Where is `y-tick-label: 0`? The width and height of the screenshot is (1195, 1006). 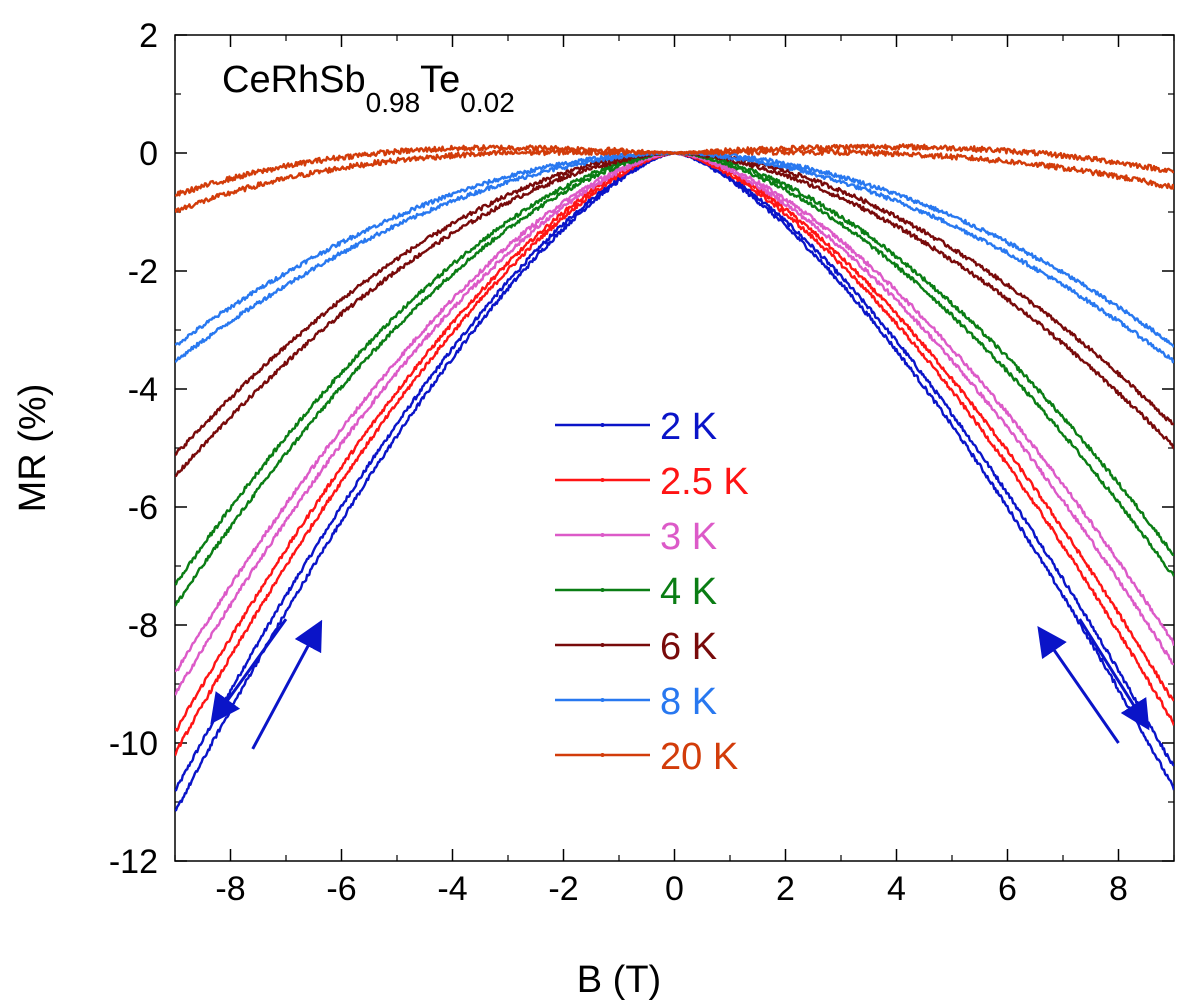
y-tick-label: 0 is located at coordinates (148, 154).